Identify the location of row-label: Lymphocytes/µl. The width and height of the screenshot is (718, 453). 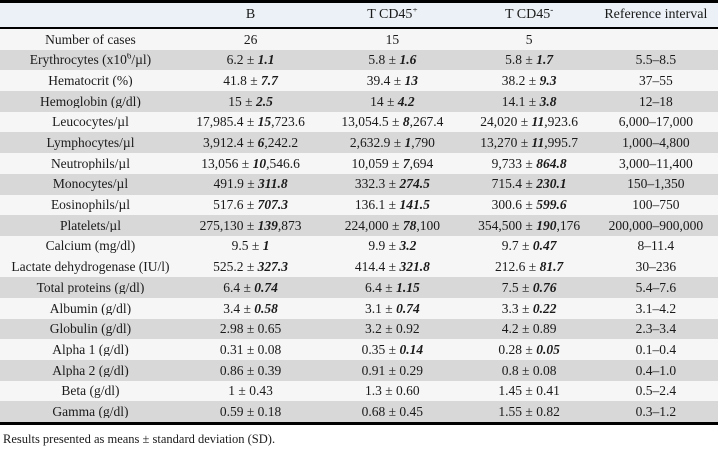
(90, 143).